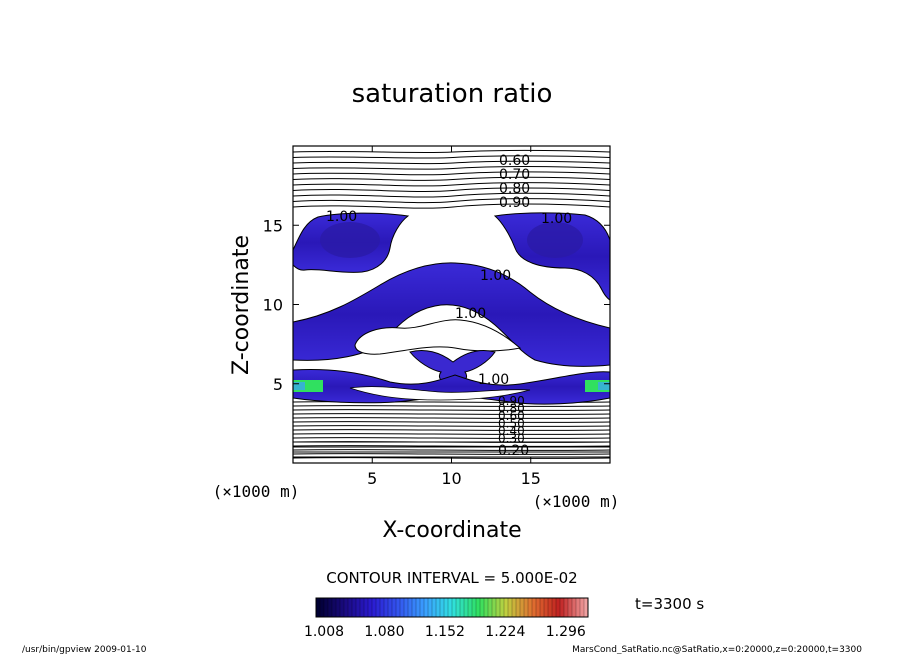 The width and height of the screenshot is (904, 654). I want to click on white-pocket-lower, so click(440, 393).